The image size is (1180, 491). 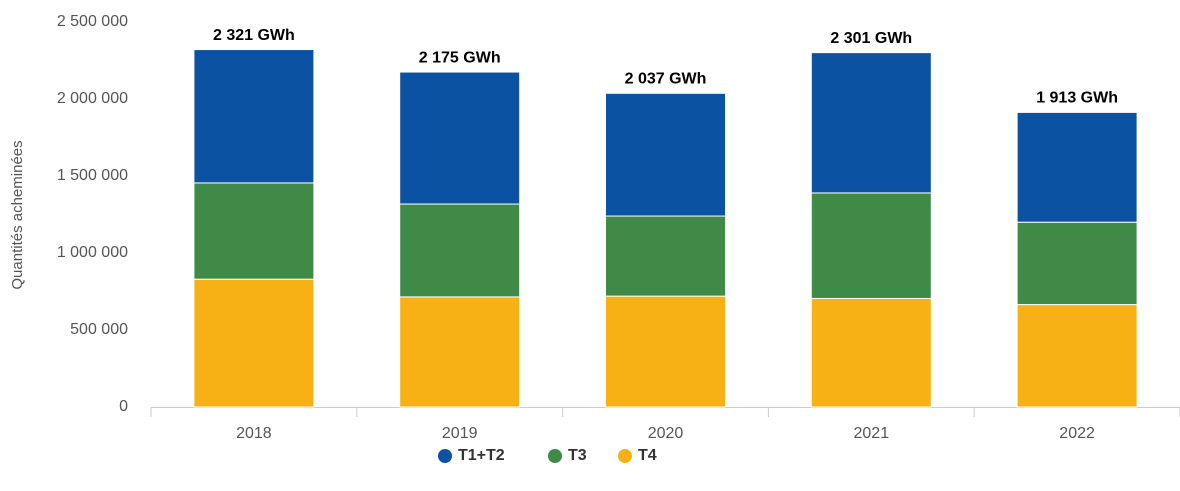 I want to click on y-tick-label: 2 500 000, so click(x=92, y=21).